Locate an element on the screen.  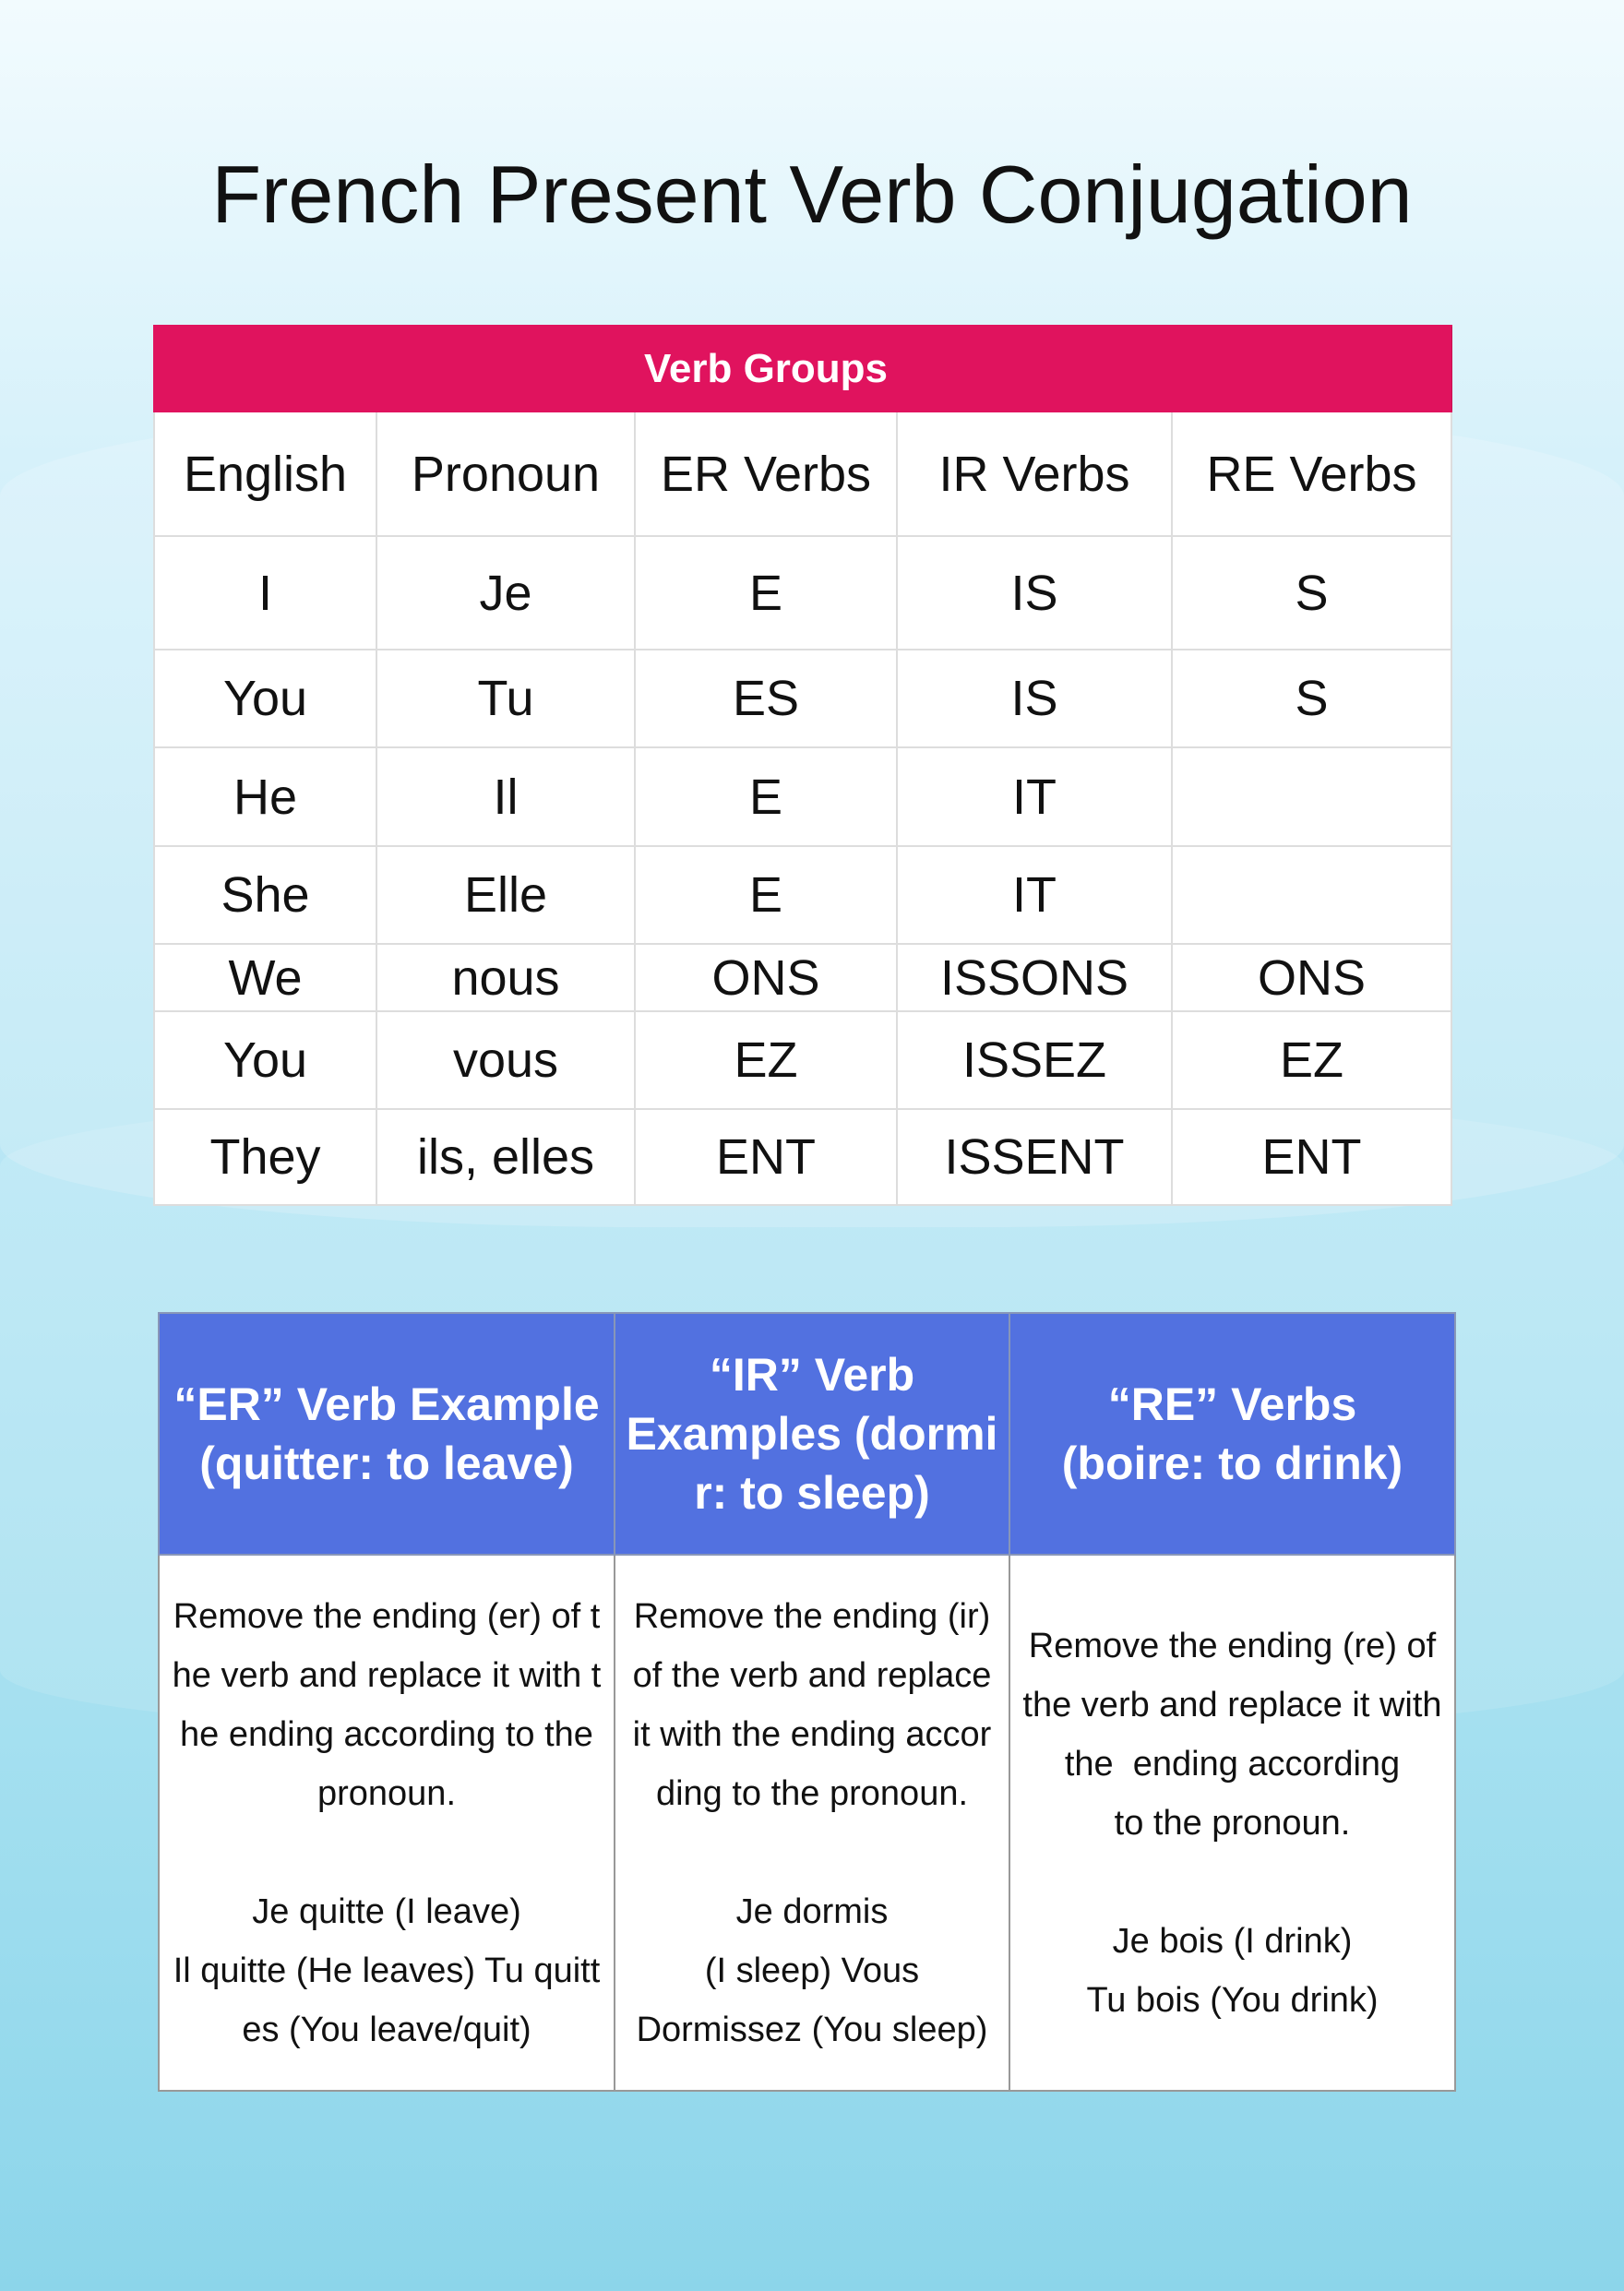
example-line: Remove the ending (er) of t is located at coordinates (387, 1616).